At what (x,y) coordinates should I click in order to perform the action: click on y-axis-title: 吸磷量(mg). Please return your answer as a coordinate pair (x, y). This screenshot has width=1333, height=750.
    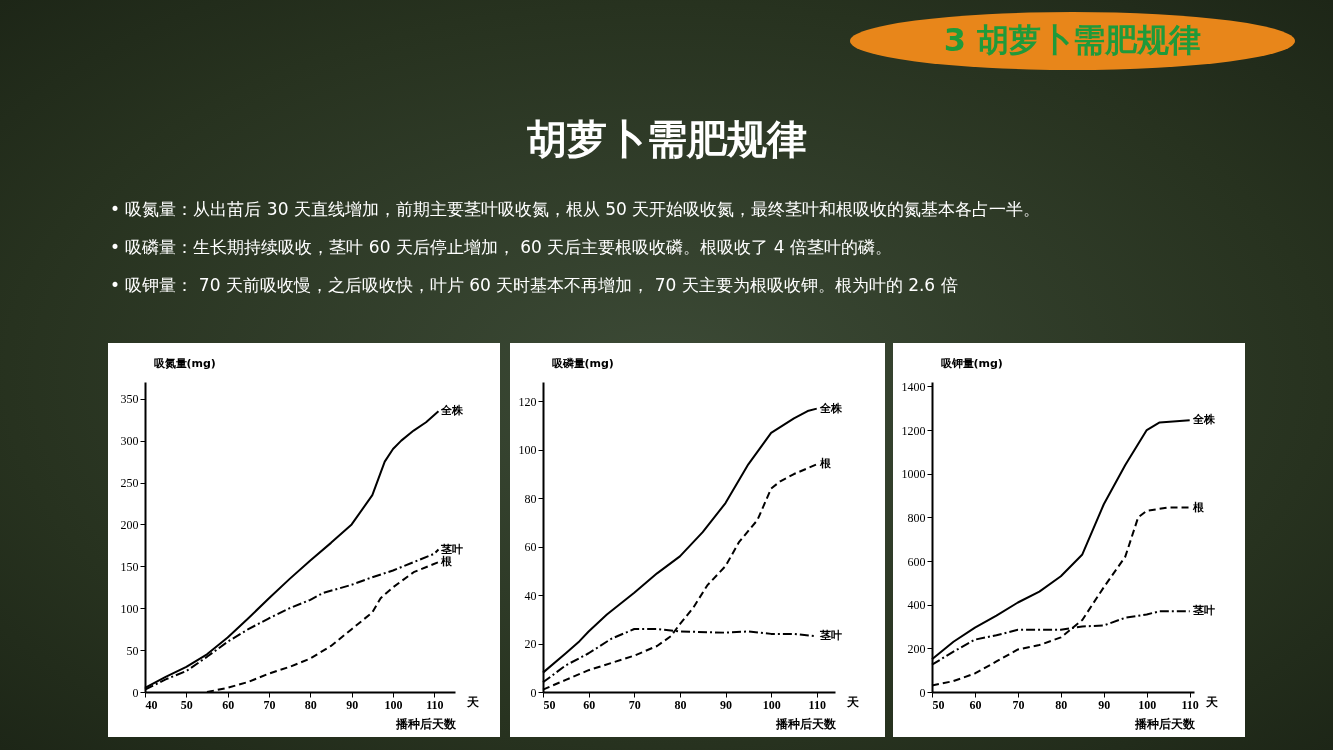
    Looking at the image, I should click on (582, 363).